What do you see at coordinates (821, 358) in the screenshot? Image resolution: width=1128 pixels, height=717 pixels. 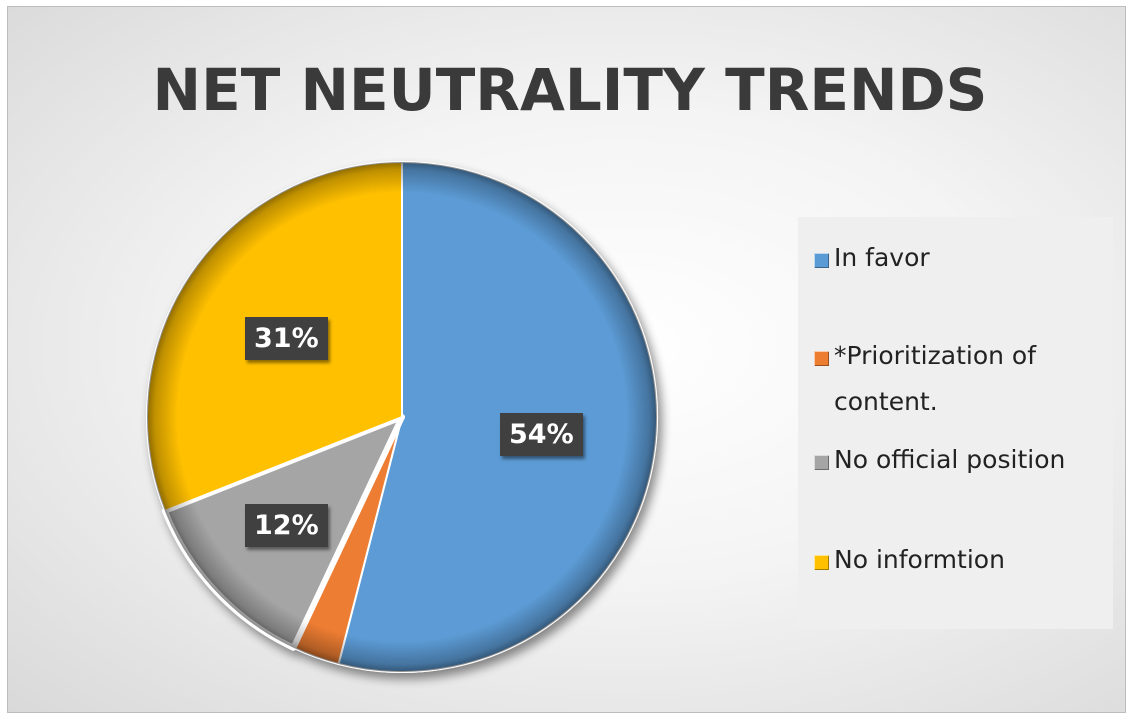 I see `legend-swatch-prioritization` at bounding box center [821, 358].